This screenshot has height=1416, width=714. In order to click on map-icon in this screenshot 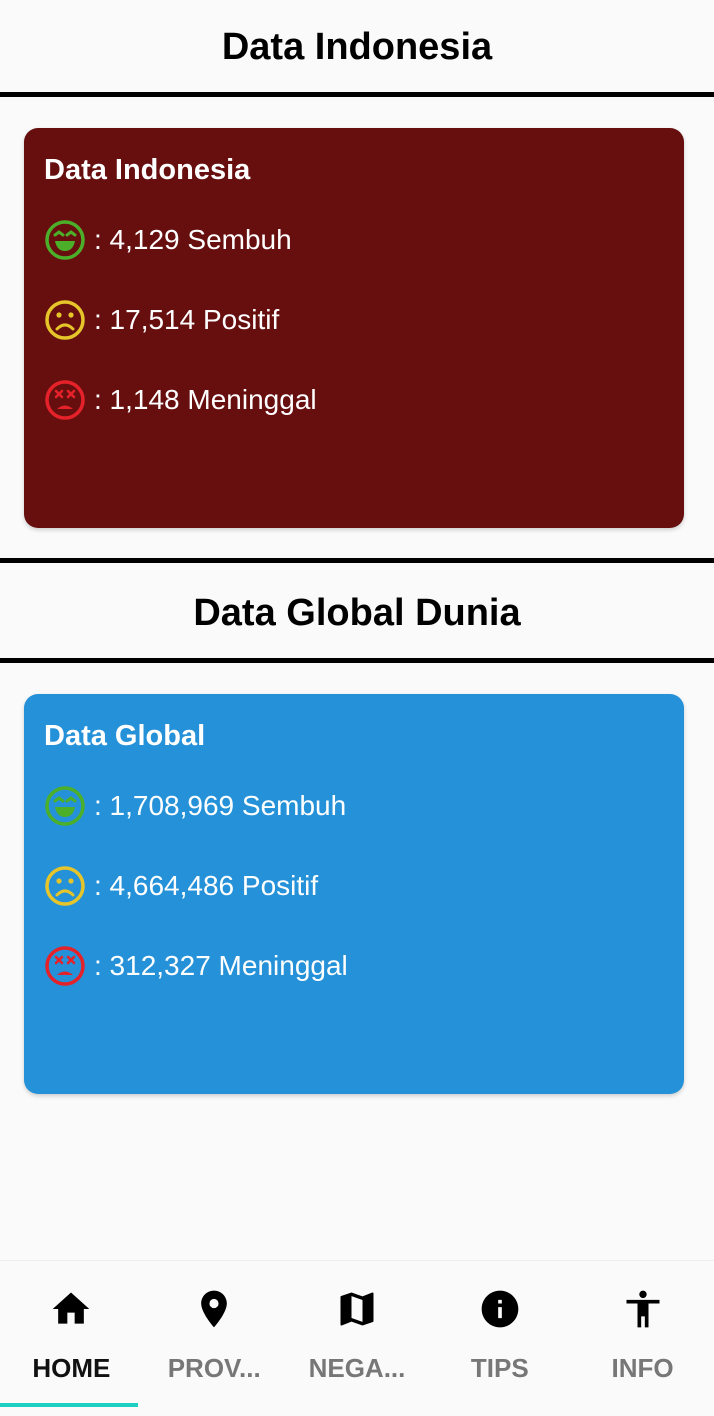, I will do `click(357, 1309)`.